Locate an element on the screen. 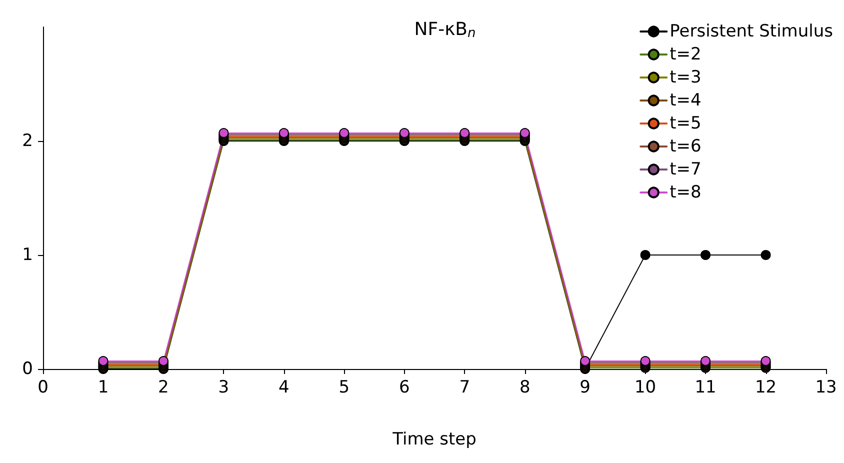  legend-label: Persistent Stimulus is located at coordinates (752, 32).